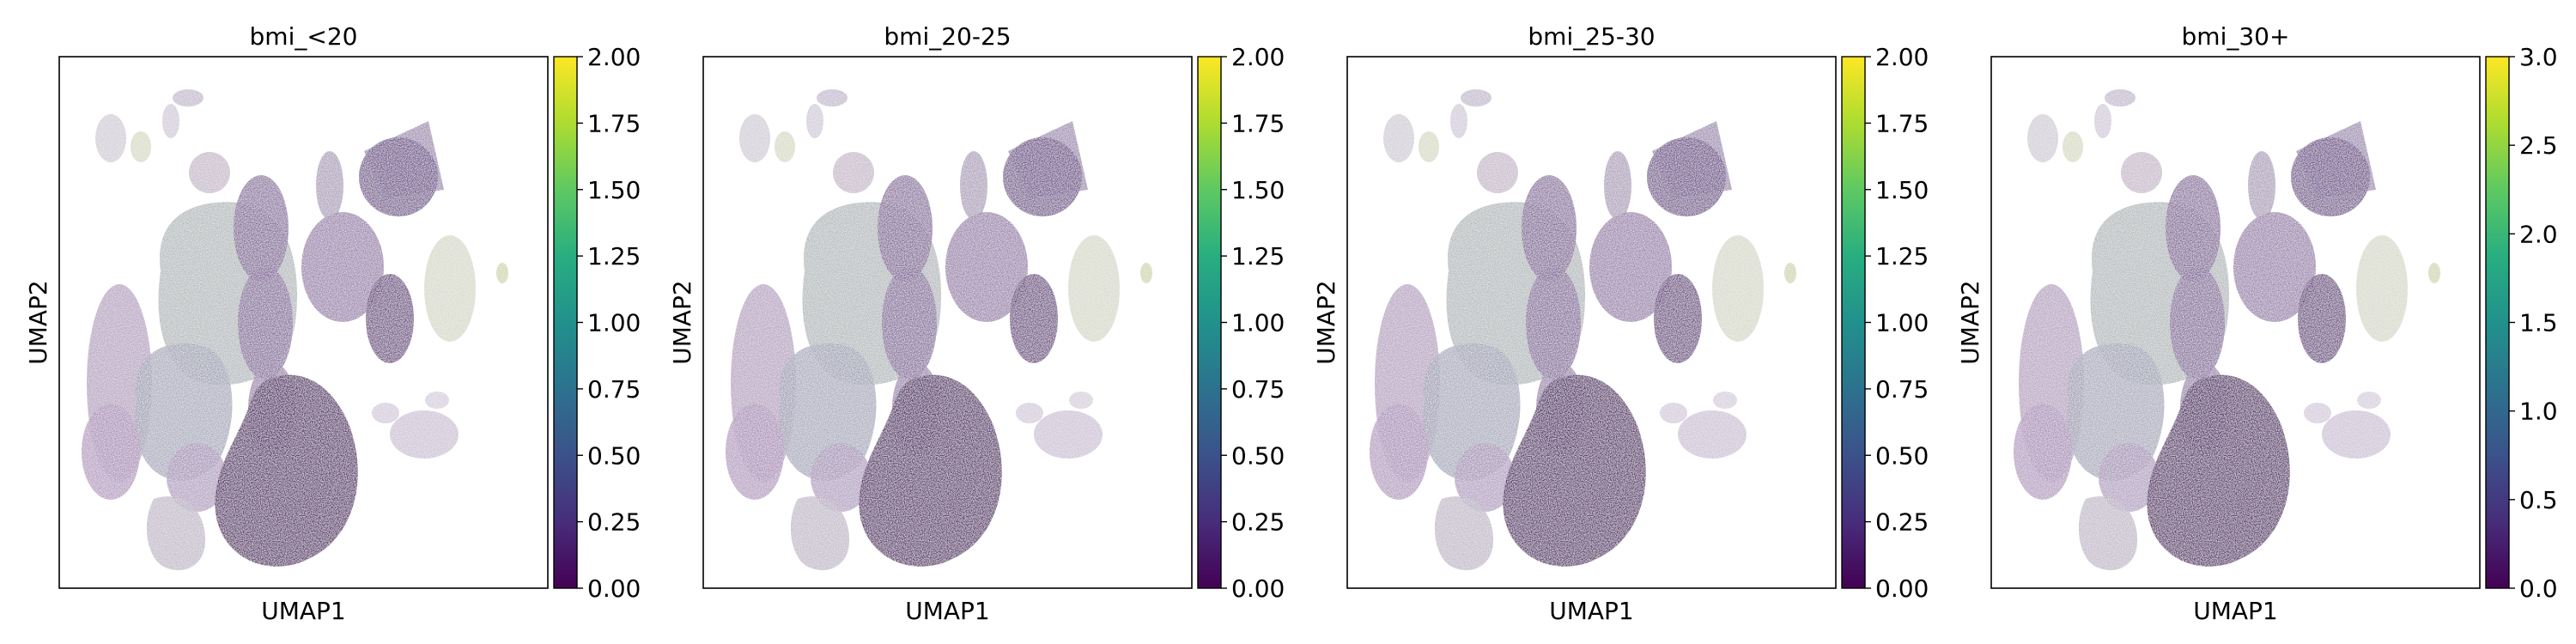 This screenshot has width=2576, height=644. I want to click on panel-title: bmi_20-25, so click(947, 36).